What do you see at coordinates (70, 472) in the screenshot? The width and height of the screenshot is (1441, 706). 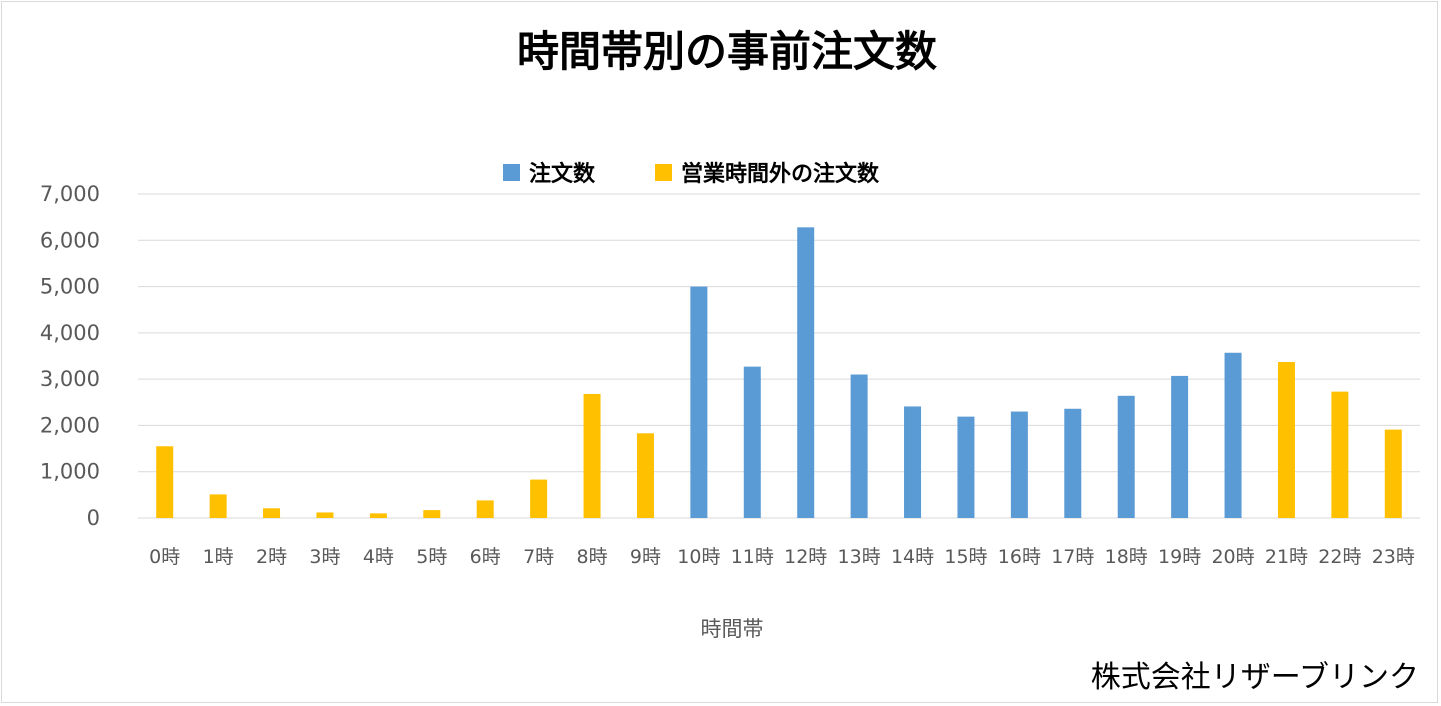 I see `y-tick-label: 1,000` at bounding box center [70, 472].